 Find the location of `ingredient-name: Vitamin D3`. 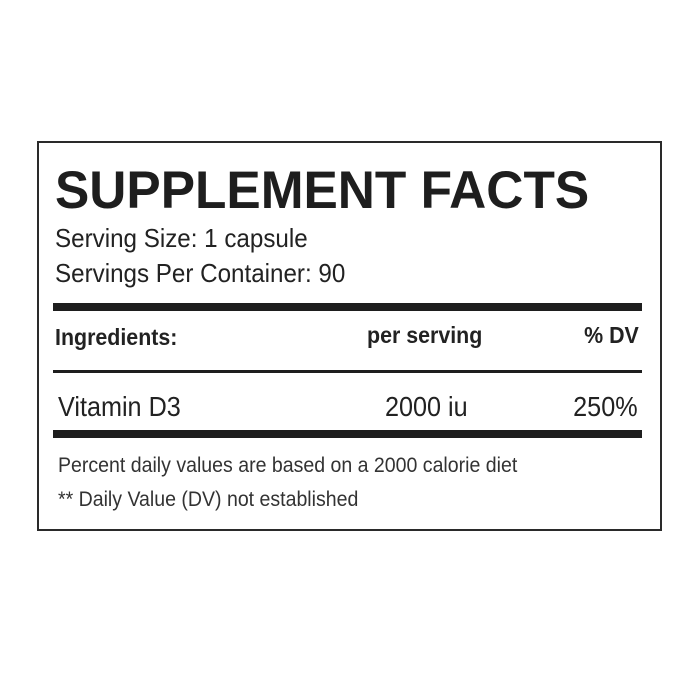

ingredient-name: Vitamin D3 is located at coordinates (119, 406).